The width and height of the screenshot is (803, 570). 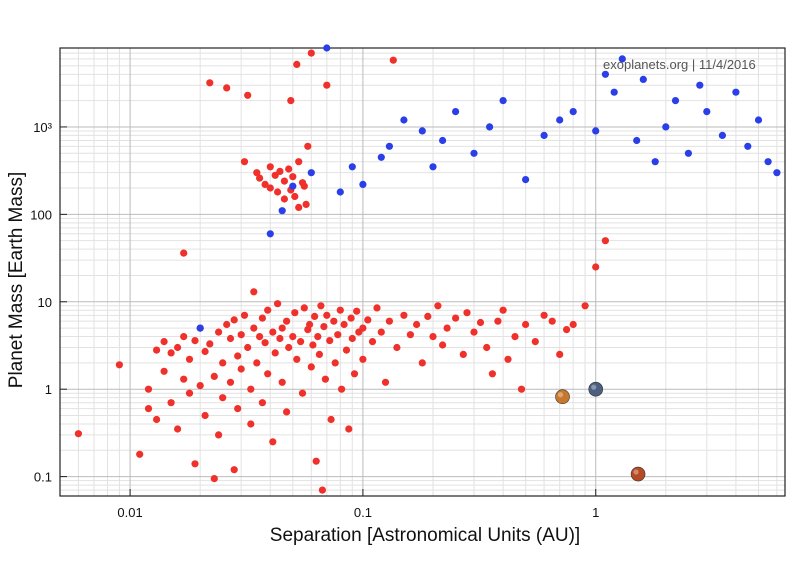 What do you see at coordinates (562, 397) in the screenshot?
I see `venus-icon-disc` at bounding box center [562, 397].